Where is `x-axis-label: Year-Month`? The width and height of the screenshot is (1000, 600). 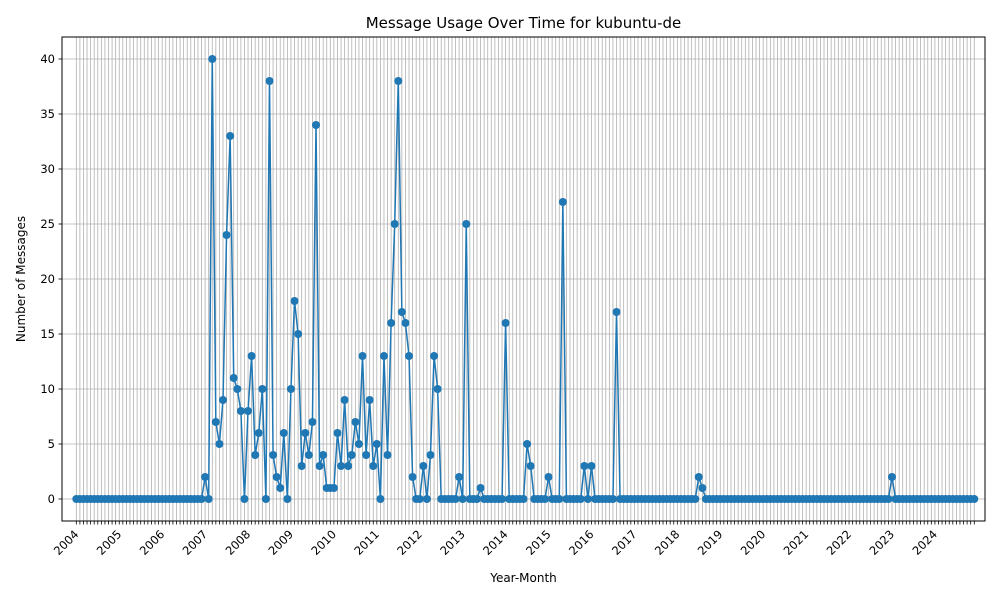
x-axis-label: Year-Month is located at coordinates (523, 578).